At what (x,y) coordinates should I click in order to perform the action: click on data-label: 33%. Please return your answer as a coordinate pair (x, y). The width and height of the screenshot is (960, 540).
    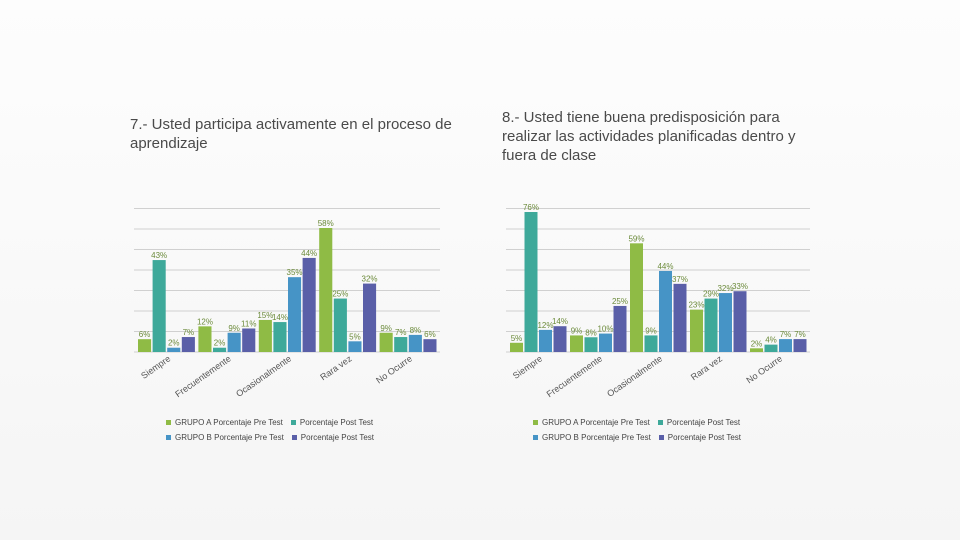
    Looking at the image, I should click on (740, 286).